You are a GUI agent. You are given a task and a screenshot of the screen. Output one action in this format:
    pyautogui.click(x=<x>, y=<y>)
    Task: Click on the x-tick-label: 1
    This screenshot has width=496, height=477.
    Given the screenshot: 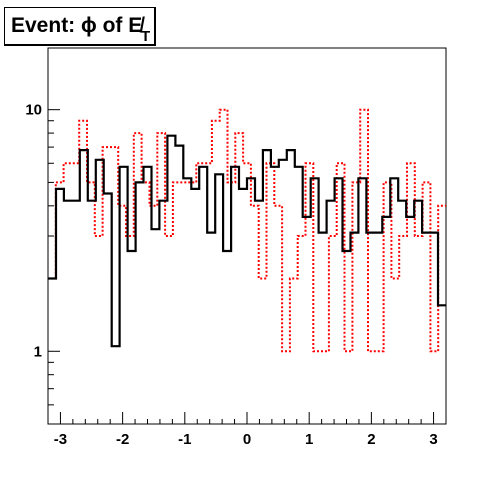 What is the action you would take?
    pyautogui.click(x=309, y=439)
    